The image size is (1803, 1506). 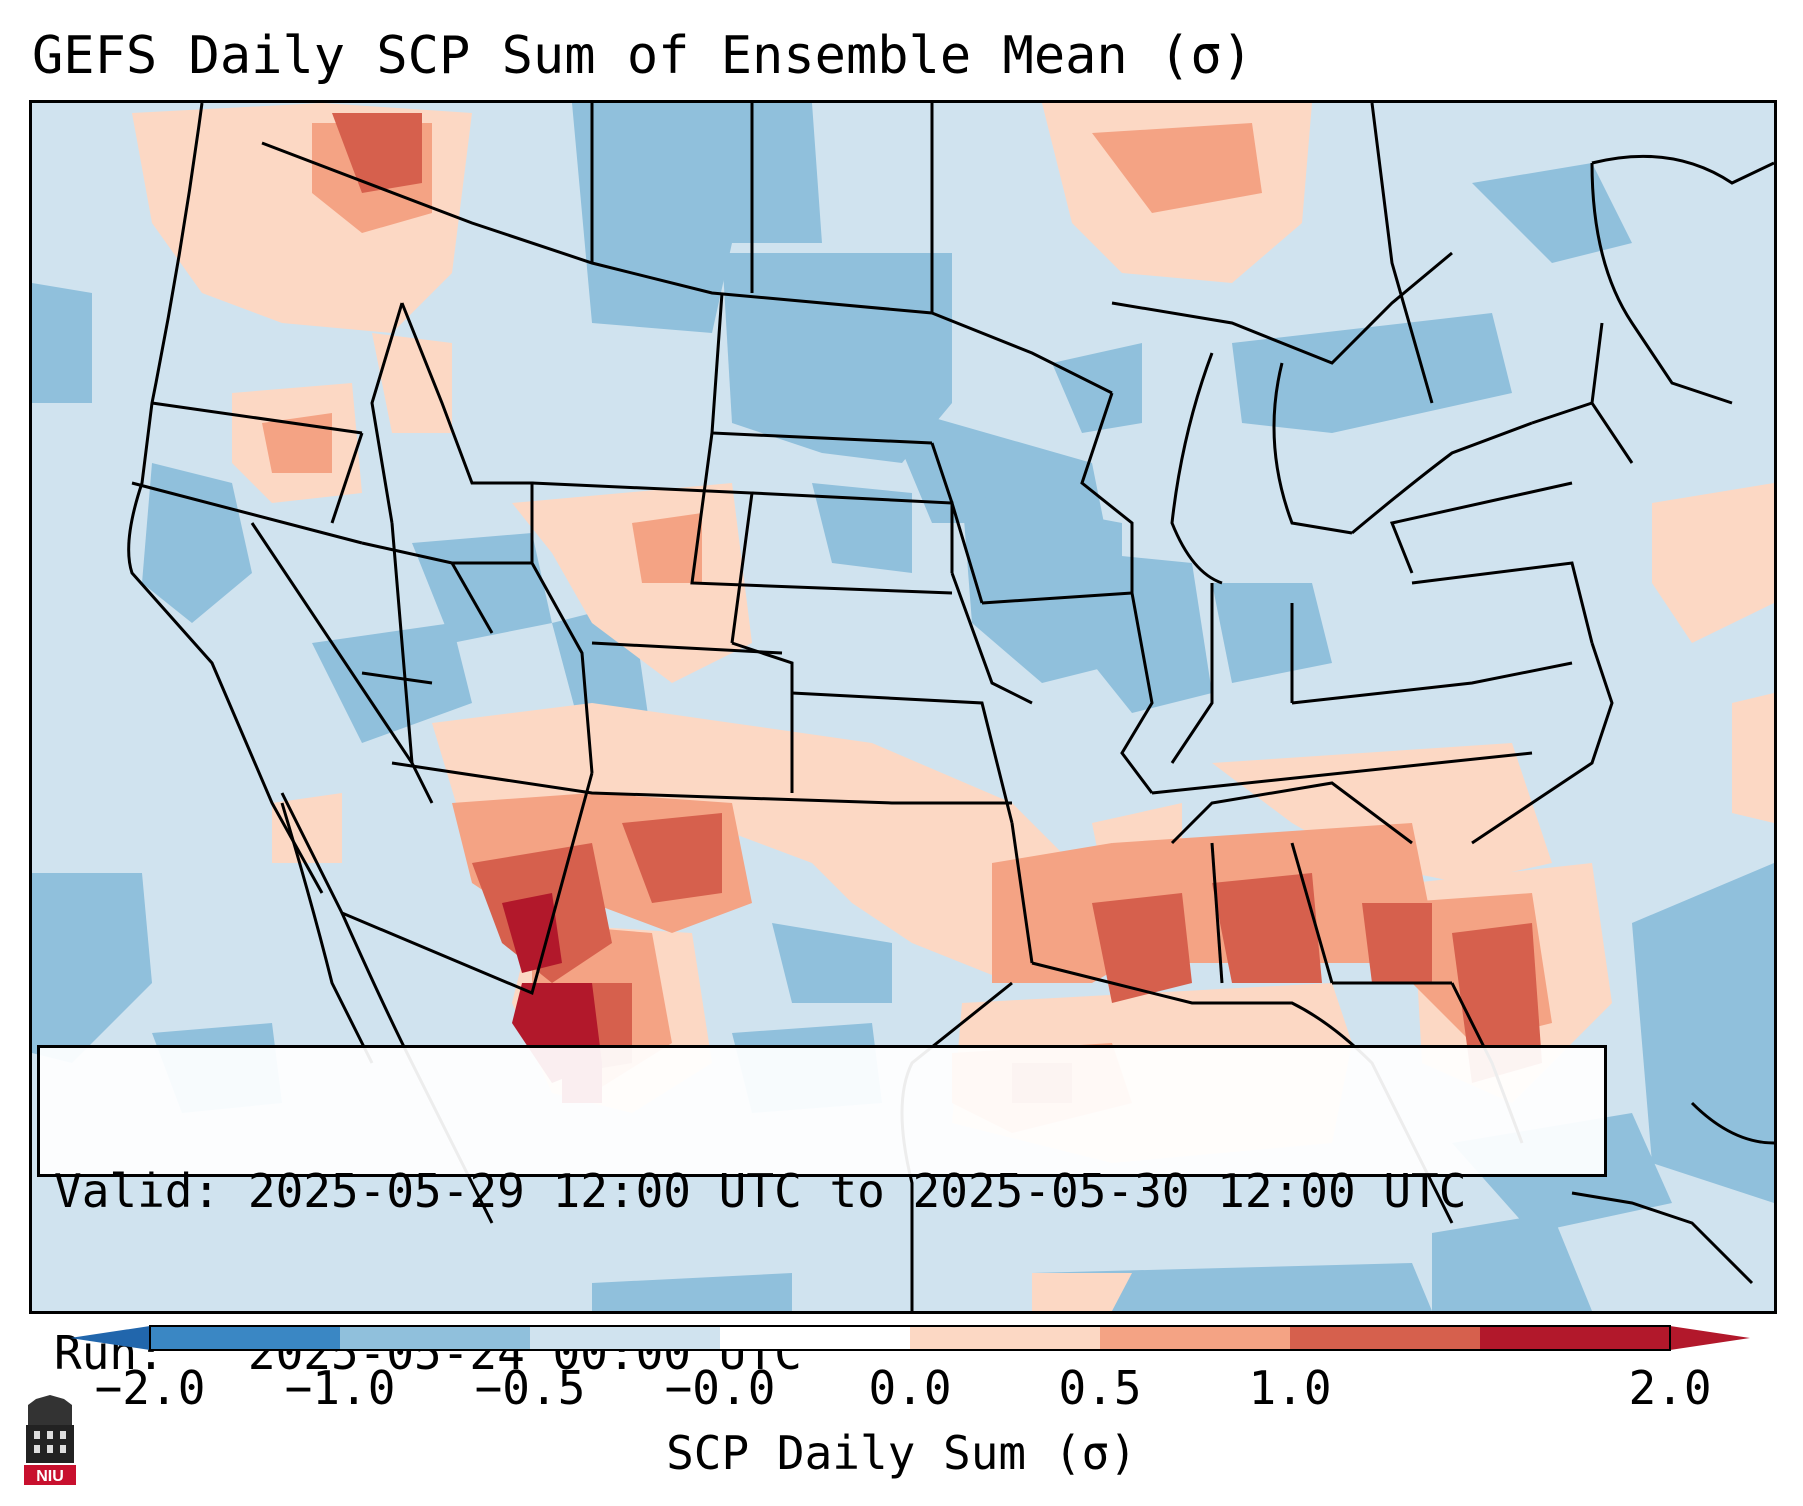 What do you see at coordinates (50, 1410) in the screenshot?
I see `logo-tower-top` at bounding box center [50, 1410].